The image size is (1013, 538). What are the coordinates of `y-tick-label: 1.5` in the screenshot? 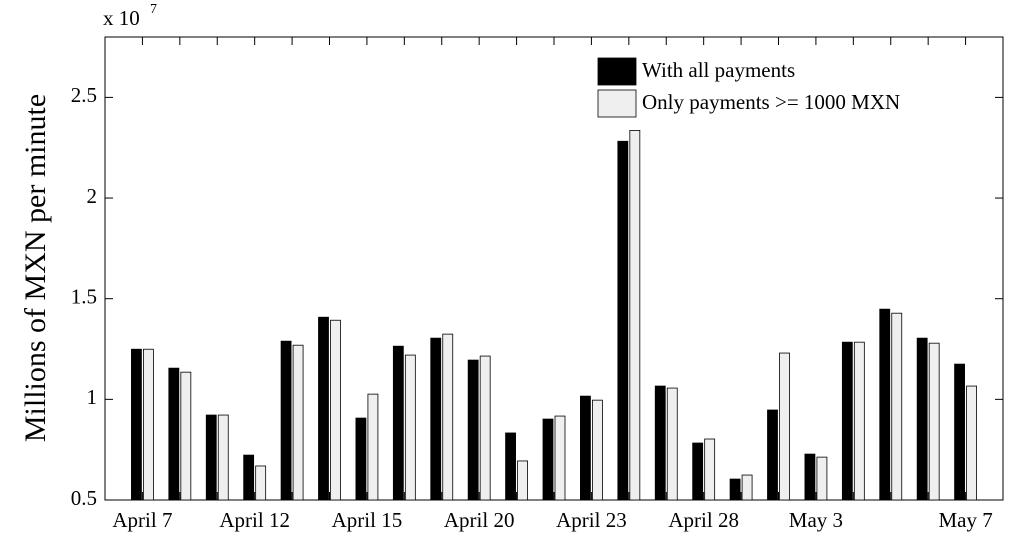 It's located at (84, 297).